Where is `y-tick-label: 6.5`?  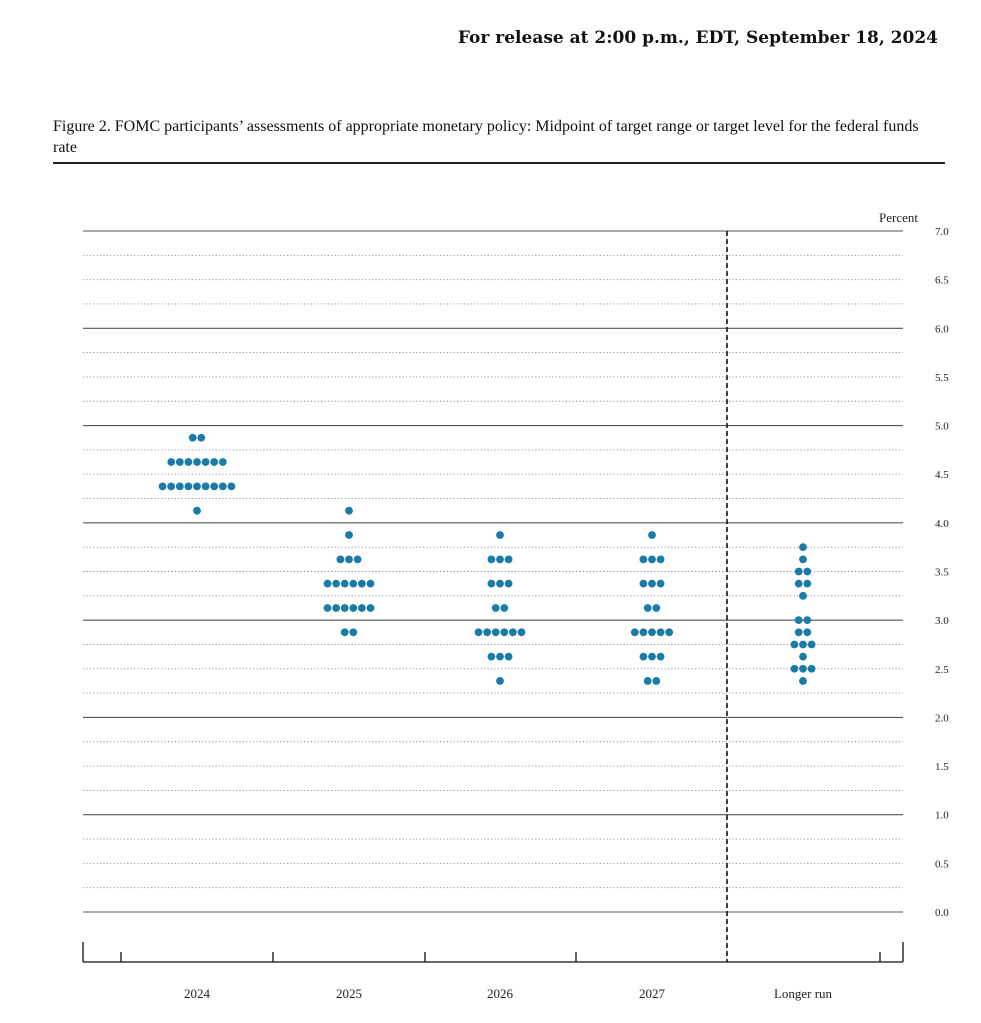
y-tick-label: 6.5 is located at coordinates (942, 281).